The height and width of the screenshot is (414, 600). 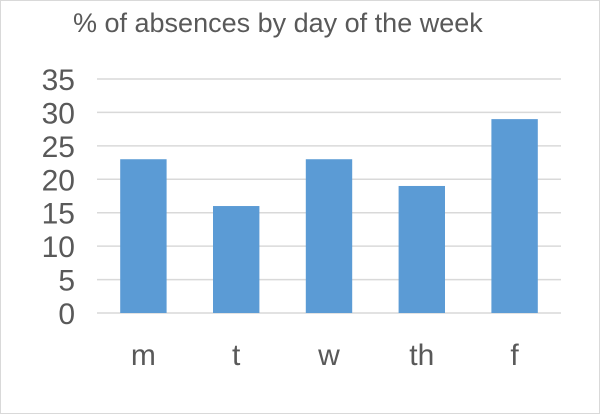 What do you see at coordinates (329, 236) in the screenshot?
I see `bar-w` at bounding box center [329, 236].